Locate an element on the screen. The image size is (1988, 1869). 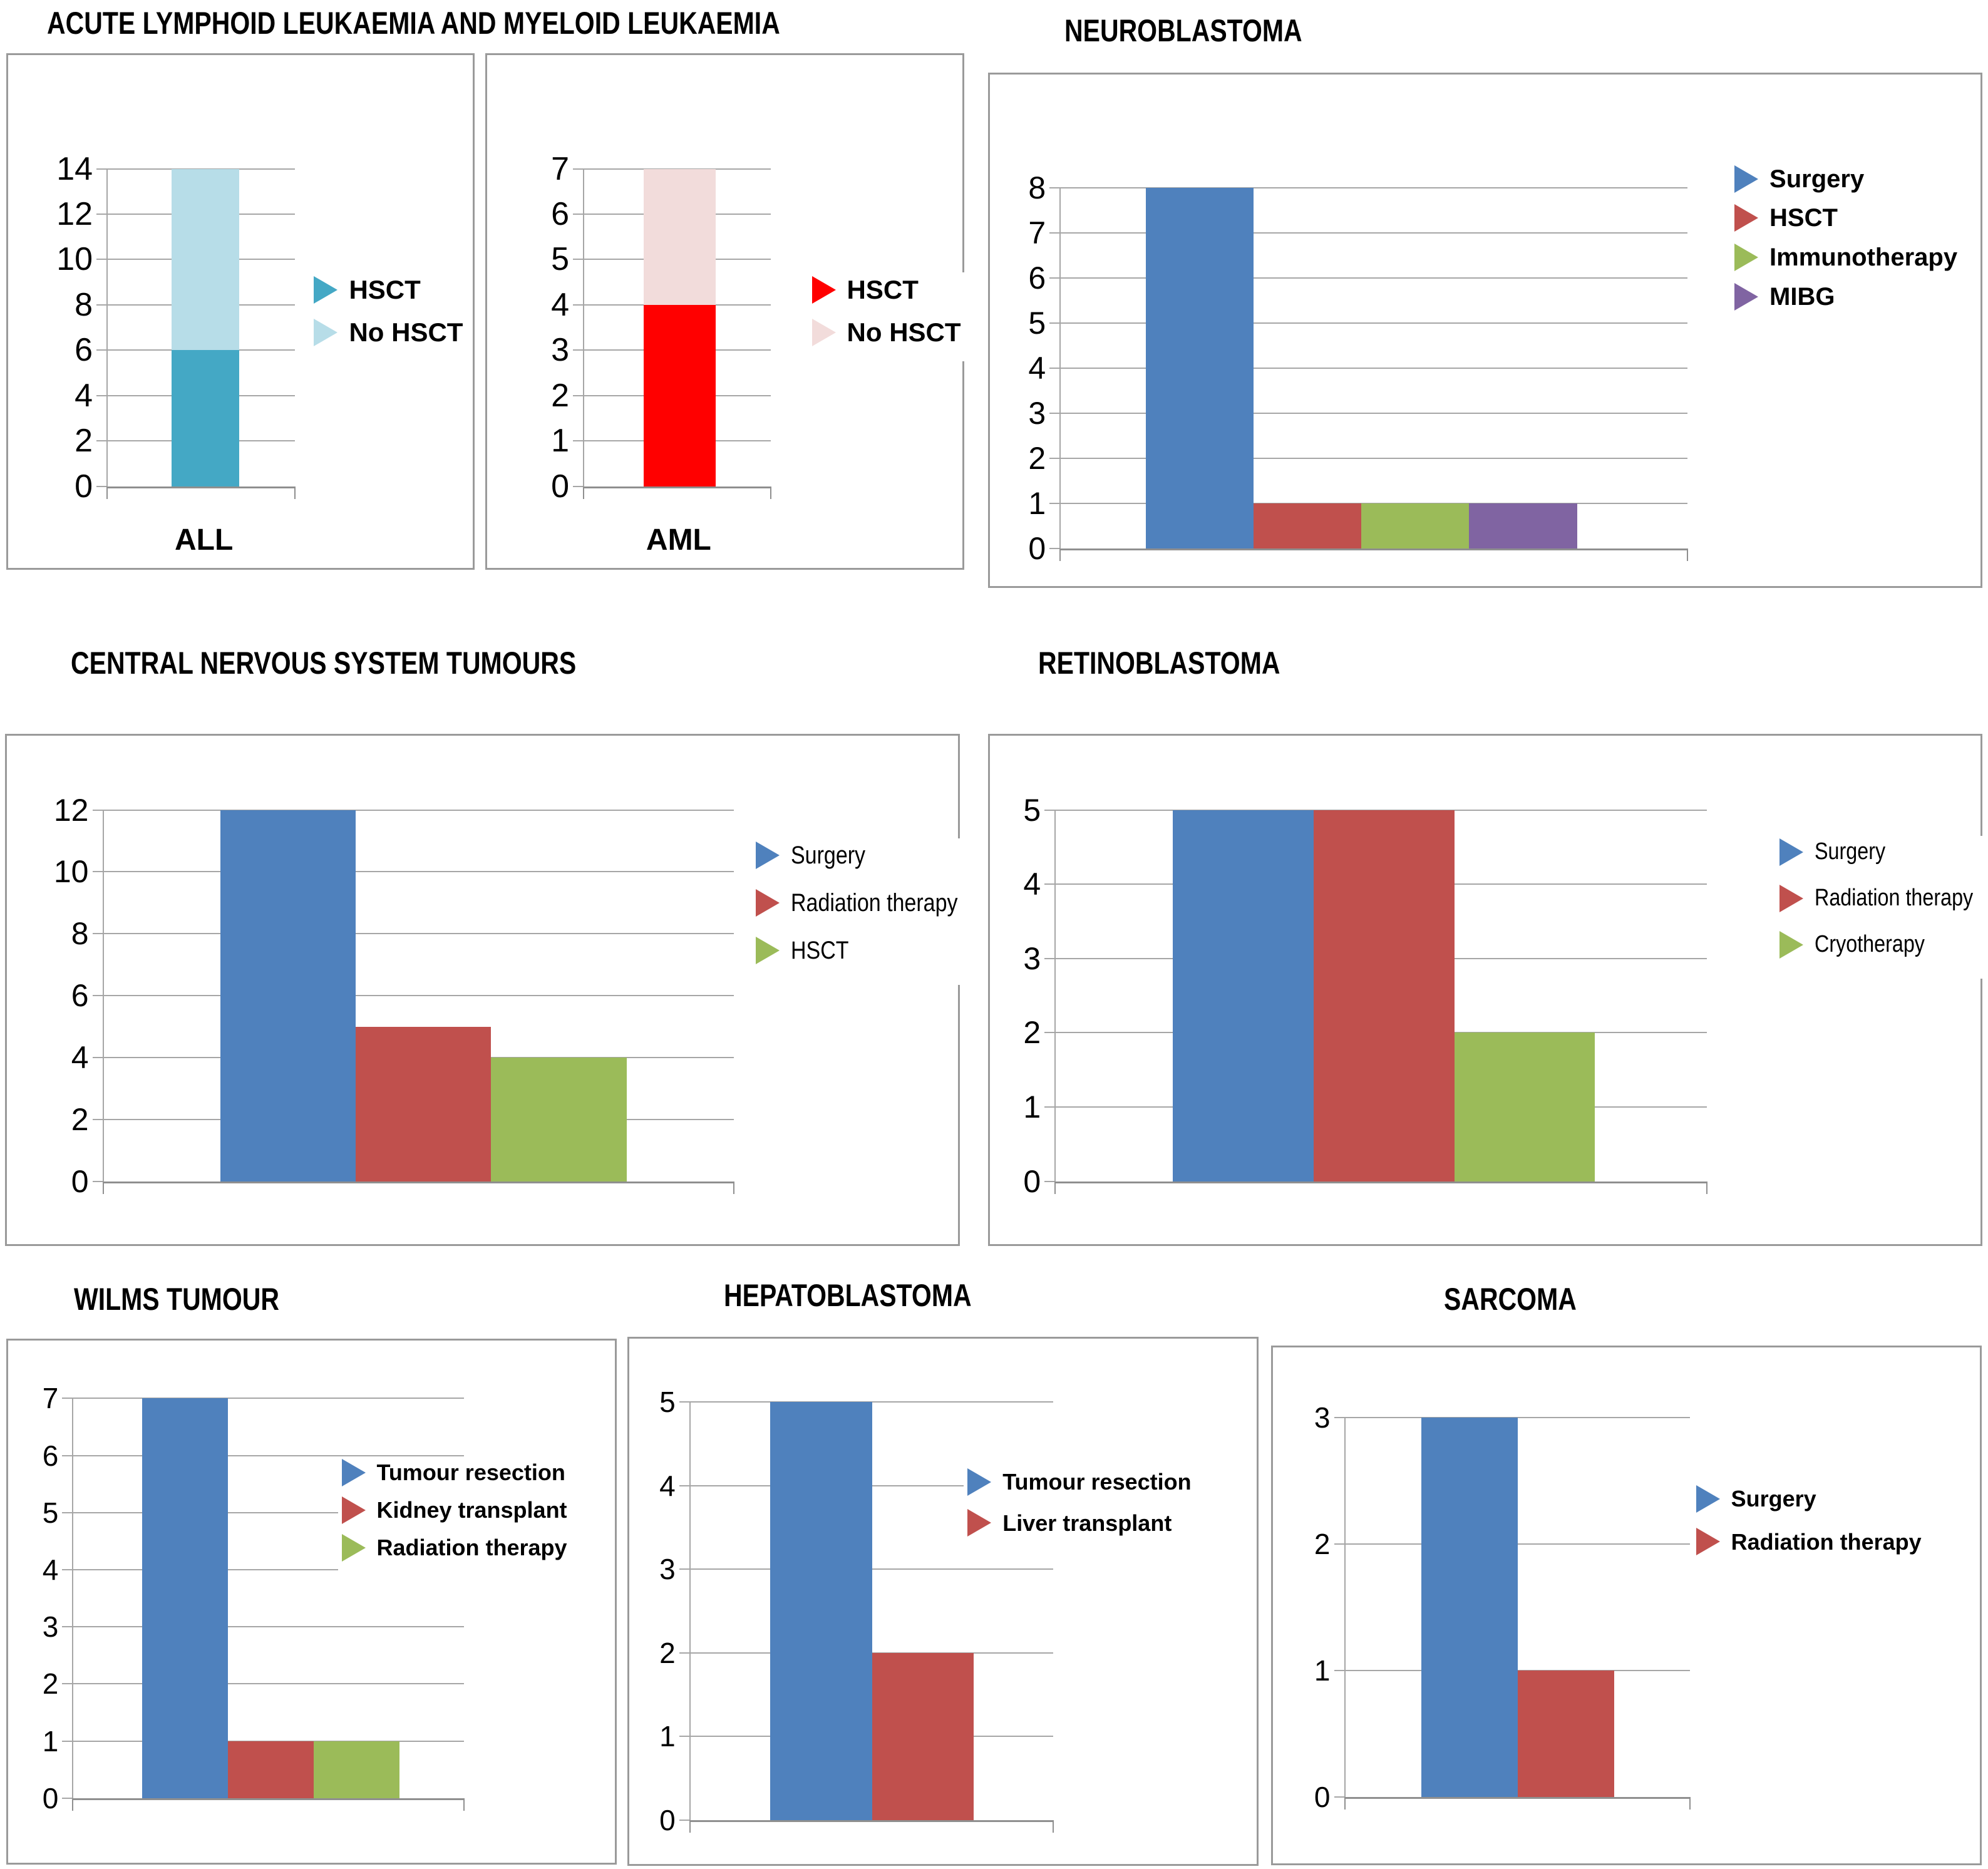
y-tick-label: 3 is located at coordinates (560, 350).